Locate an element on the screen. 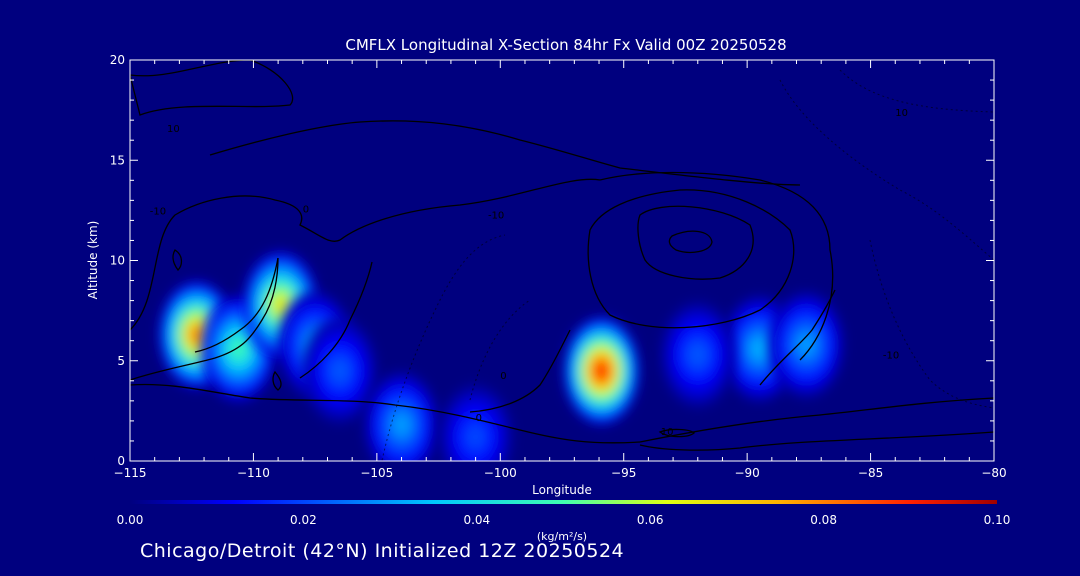 This screenshot has height=576, width=1080. colorbar-tick-label: 0.04 is located at coordinates (476, 520).